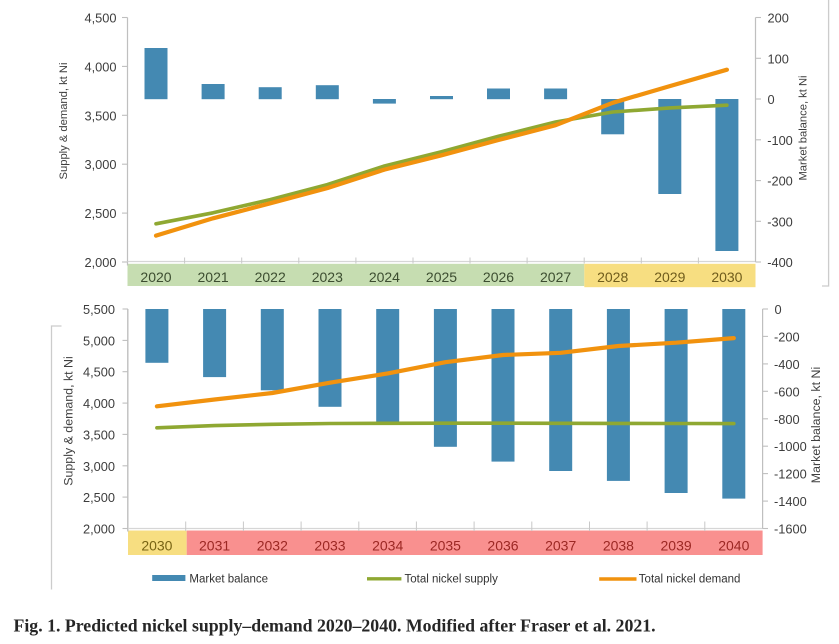 Image resolution: width=839 pixels, height=644 pixels. I want to click on svg-text: 2027, so click(555, 277).